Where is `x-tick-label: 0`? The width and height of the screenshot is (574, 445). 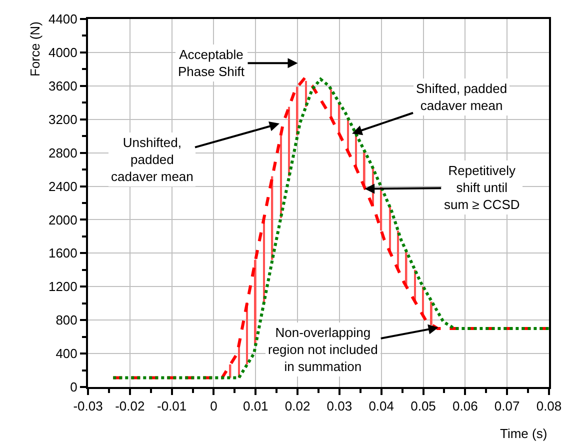
x-tick-label: 0 is located at coordinates (214, 406).